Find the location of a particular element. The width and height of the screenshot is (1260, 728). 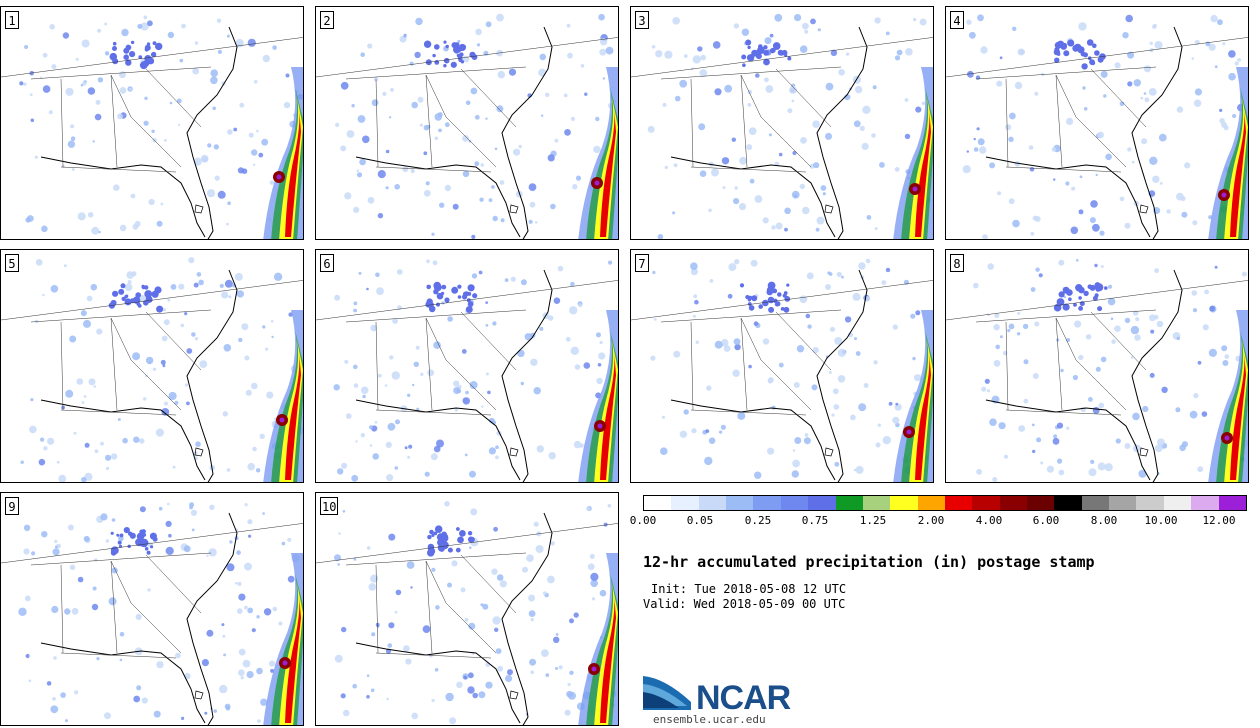

ensemble-member-panel: 6 is located at coordinates (467, 366).